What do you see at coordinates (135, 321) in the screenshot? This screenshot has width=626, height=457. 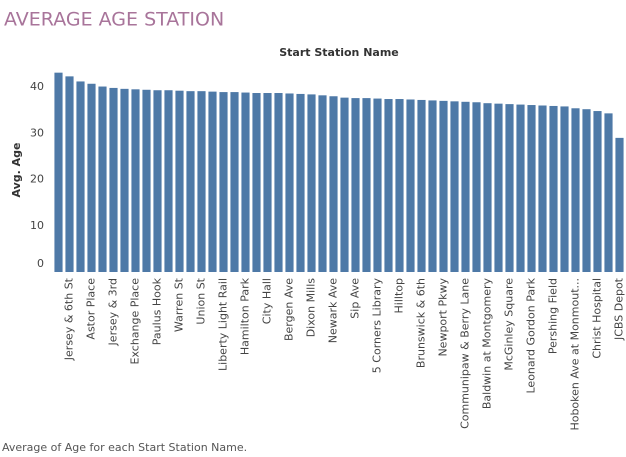 I see `x-tick-label: Exchange Place` at bounding box center [135, 321].